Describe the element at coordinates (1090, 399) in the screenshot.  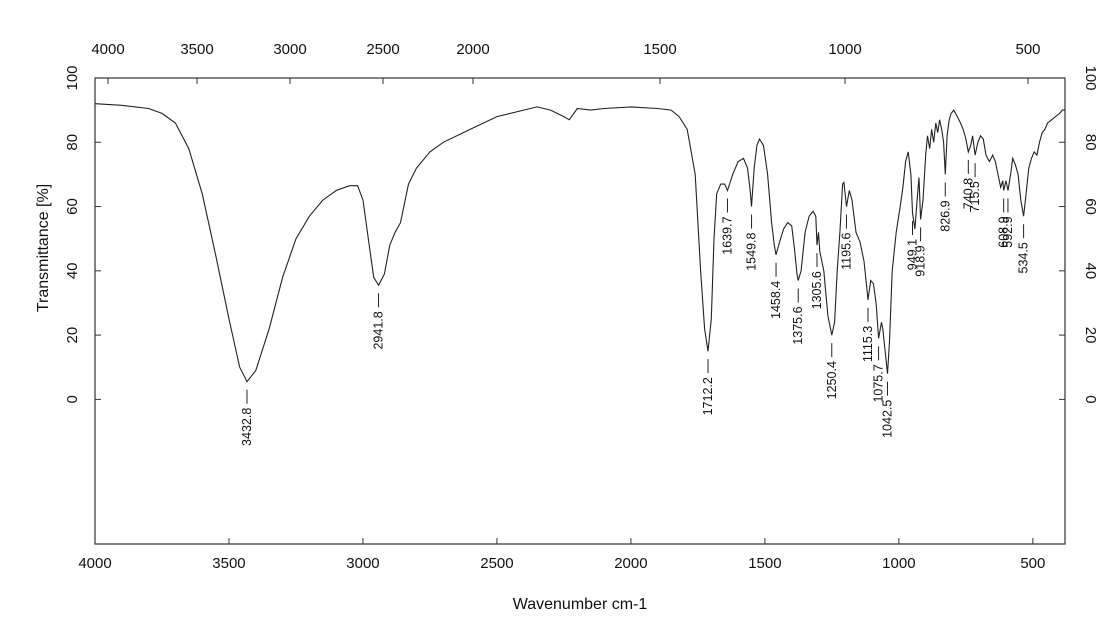
I see `right-tick-label: 0` at that location.